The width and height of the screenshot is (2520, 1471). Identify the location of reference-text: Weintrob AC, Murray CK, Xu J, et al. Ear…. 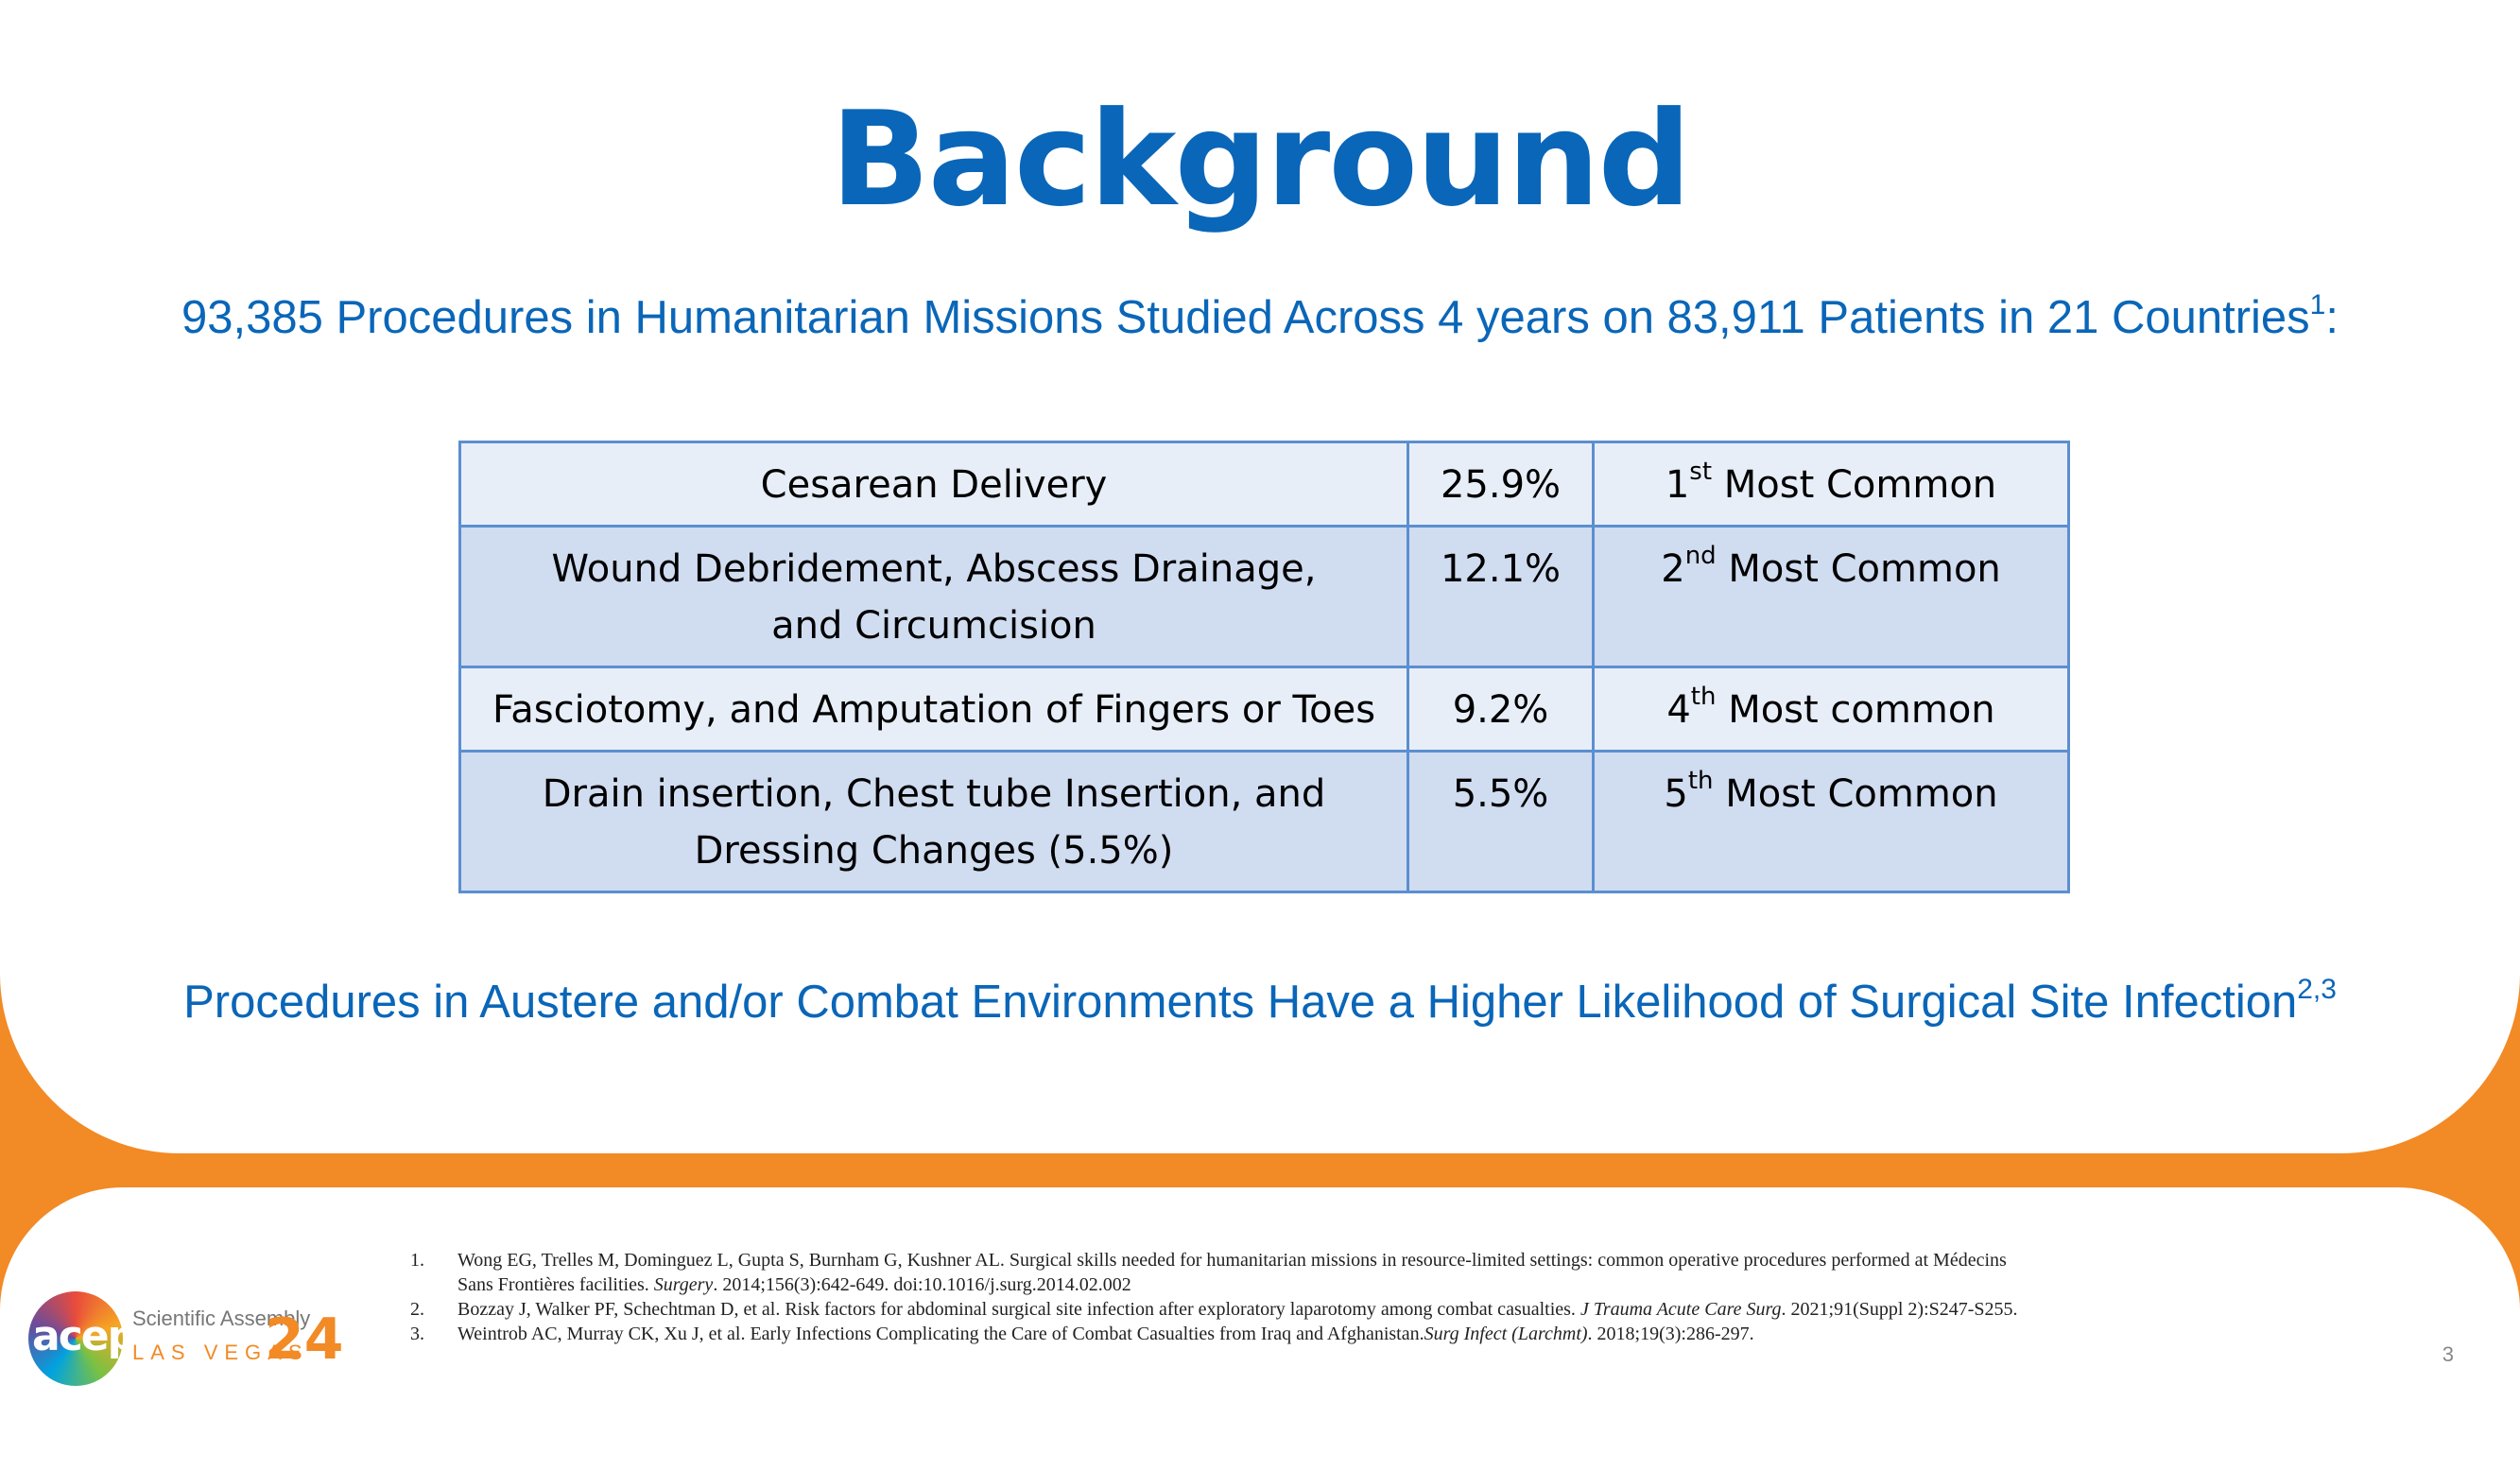
(940, 1334).